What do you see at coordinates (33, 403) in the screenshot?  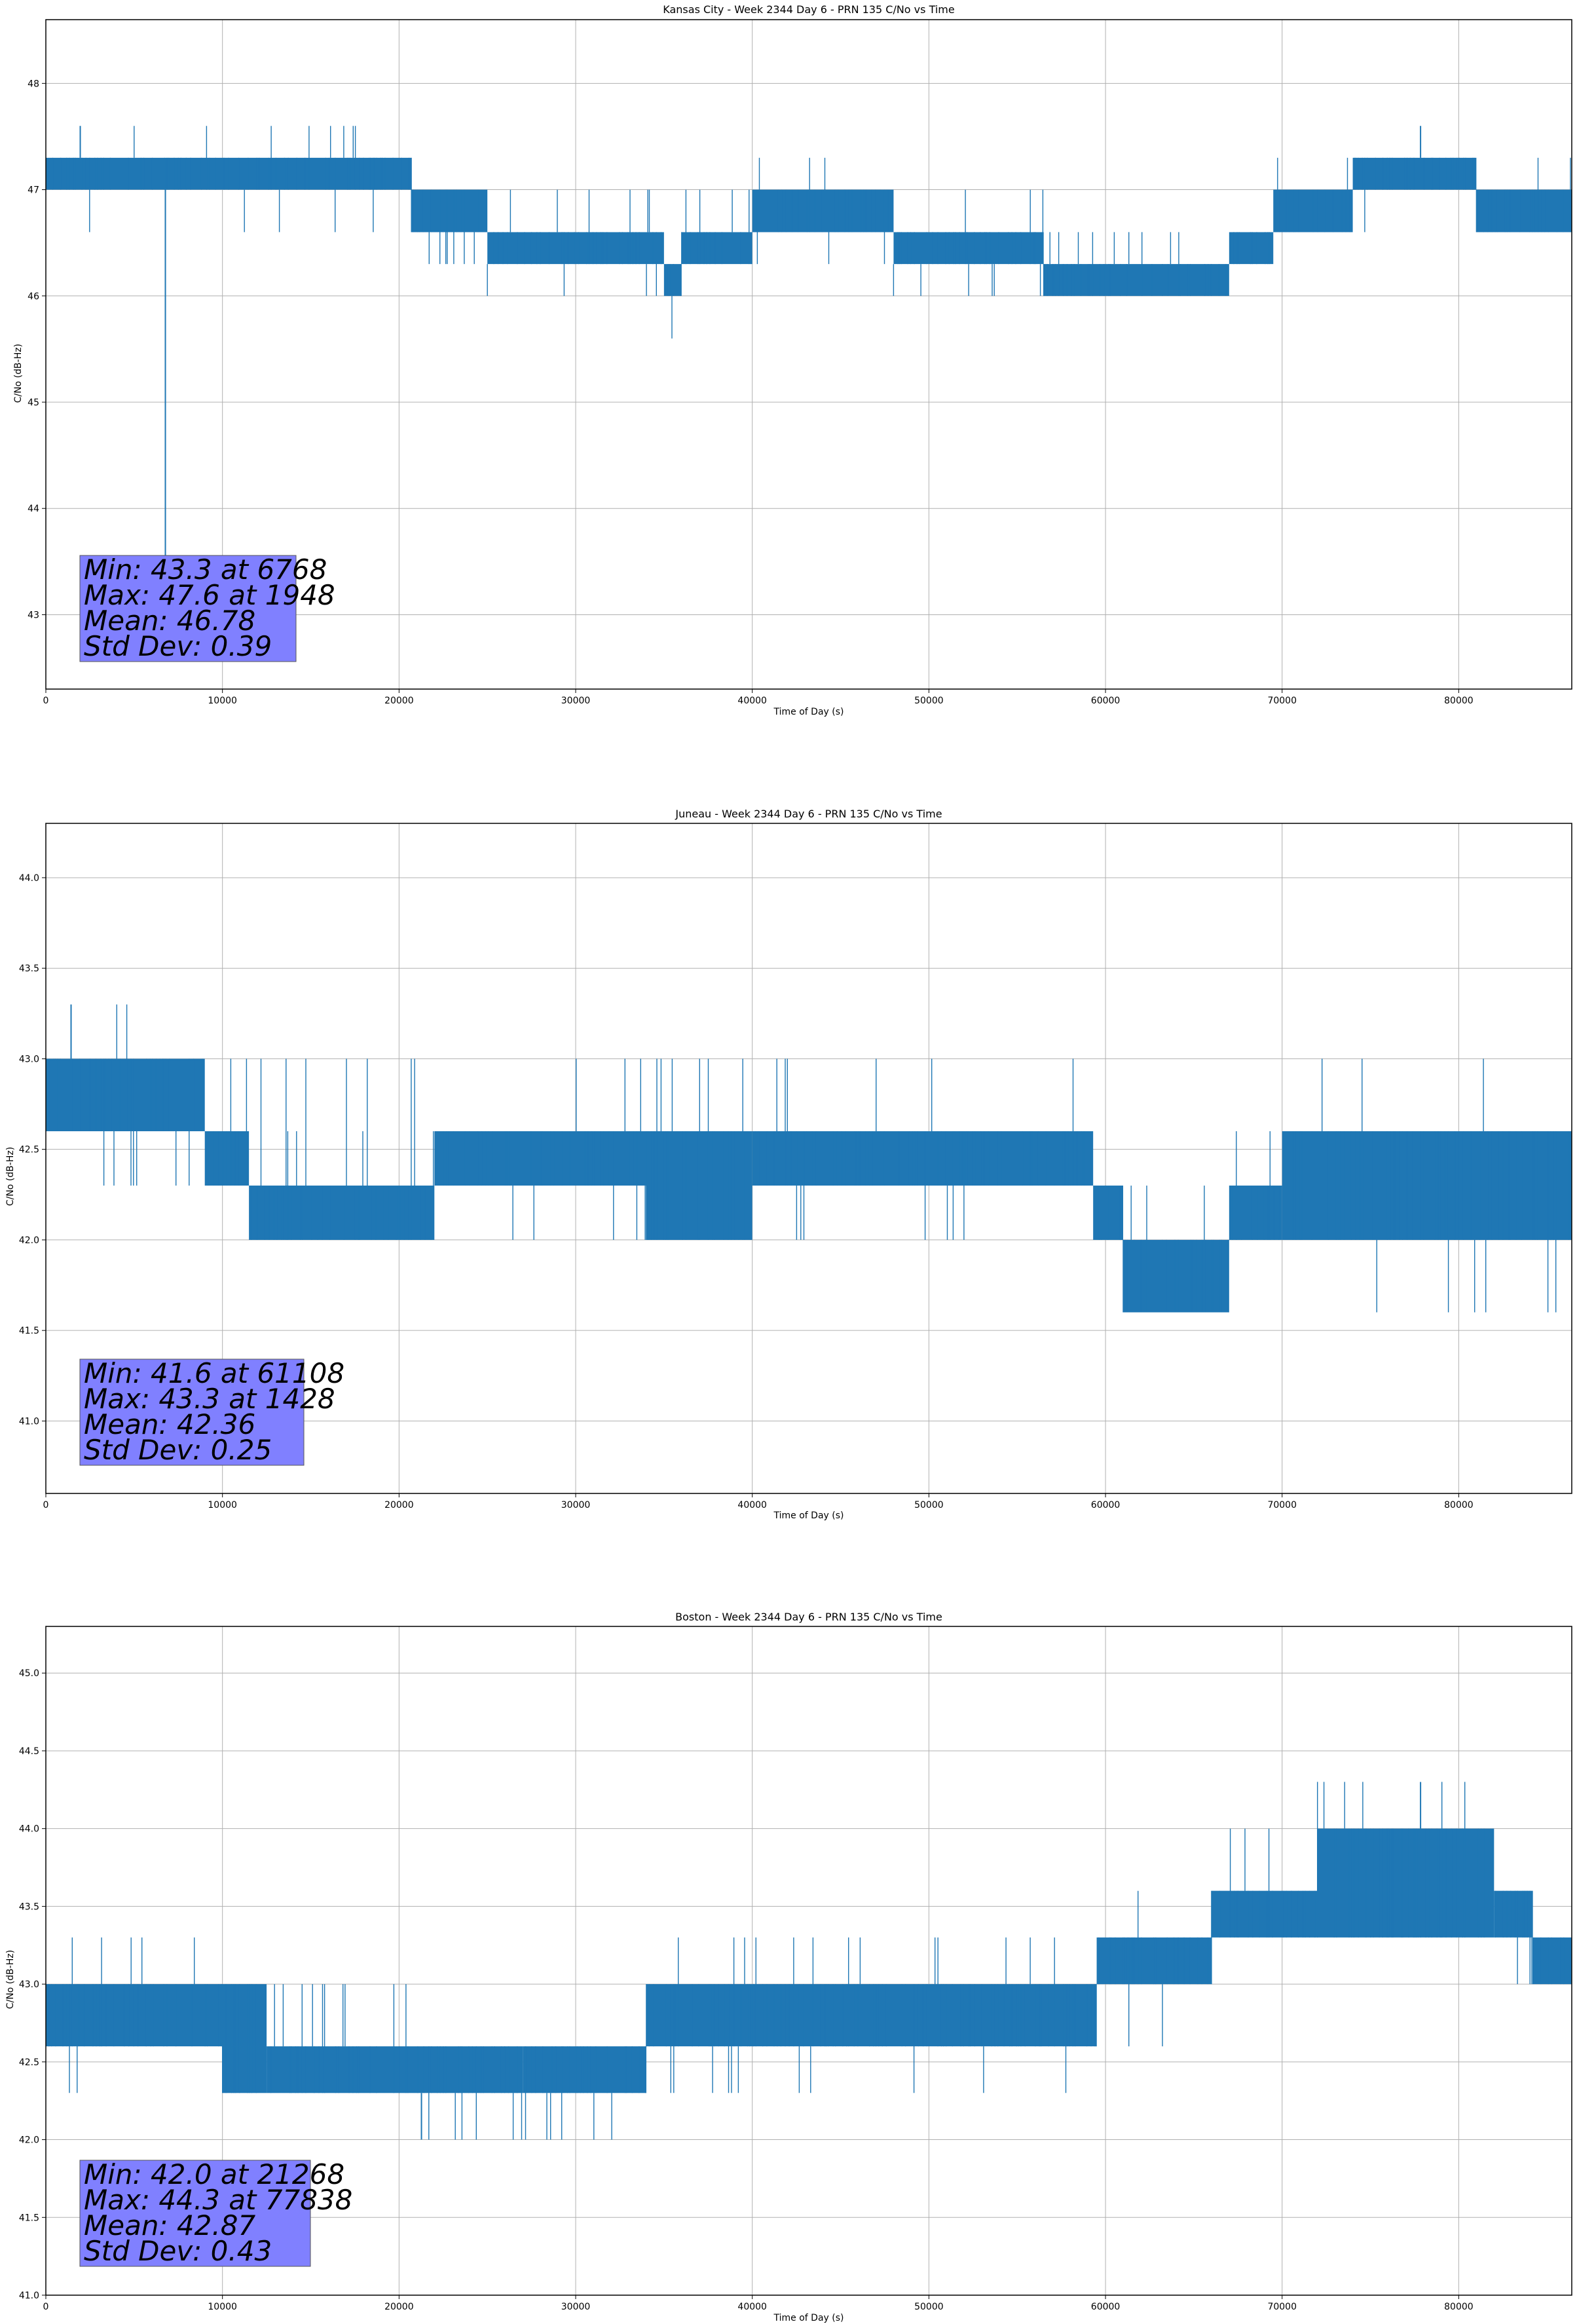 I see `y-tick-label: 45` at bounding box center [33, 403].